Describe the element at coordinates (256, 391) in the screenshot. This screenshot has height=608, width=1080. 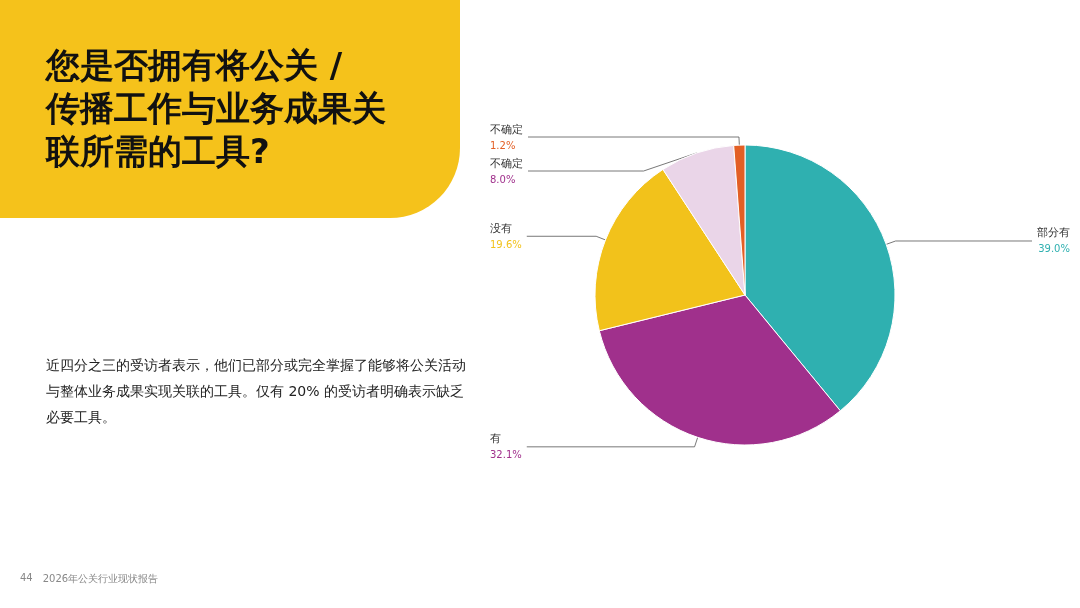
I see `text: 近四分之三的受访者表示，他们已部分或完全掌握了能够将公关活动与整体业务成果实现关联的工具。仅有 20% 的受访者明确表示缺乏必要工具。` at that location.